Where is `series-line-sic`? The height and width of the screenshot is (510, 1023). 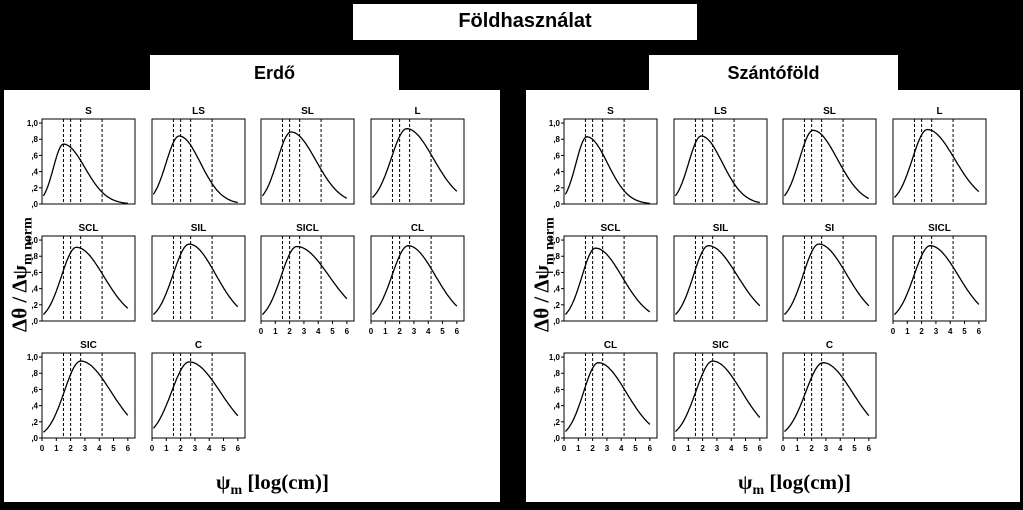 series-line-sic is located at coordinates (717, 396).